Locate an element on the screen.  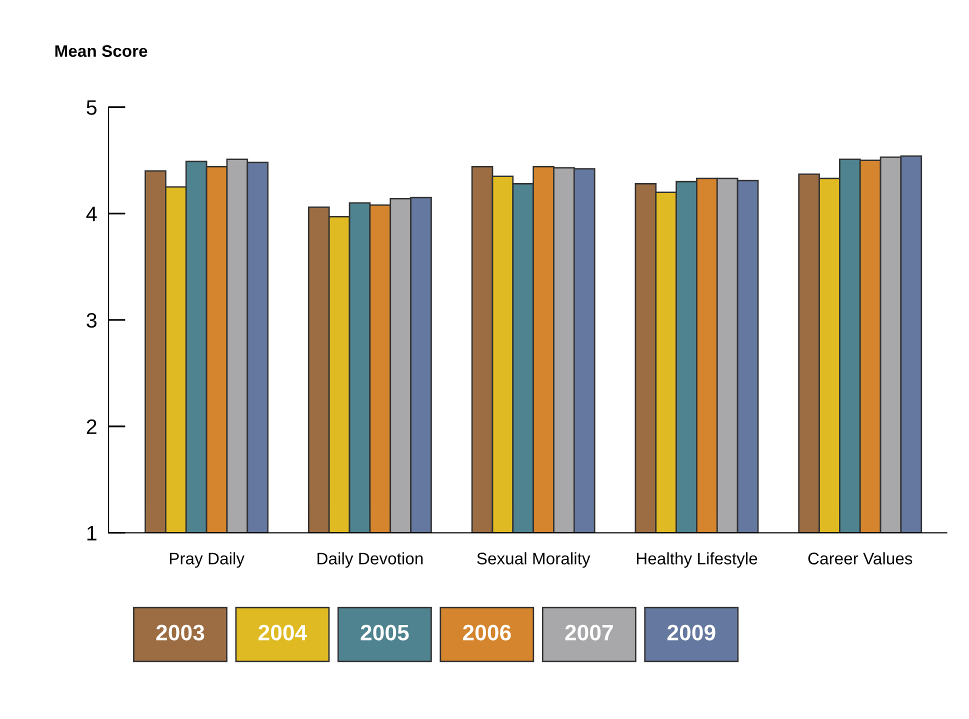
y-tick-label: 2 is located at coordinates (91, 426).